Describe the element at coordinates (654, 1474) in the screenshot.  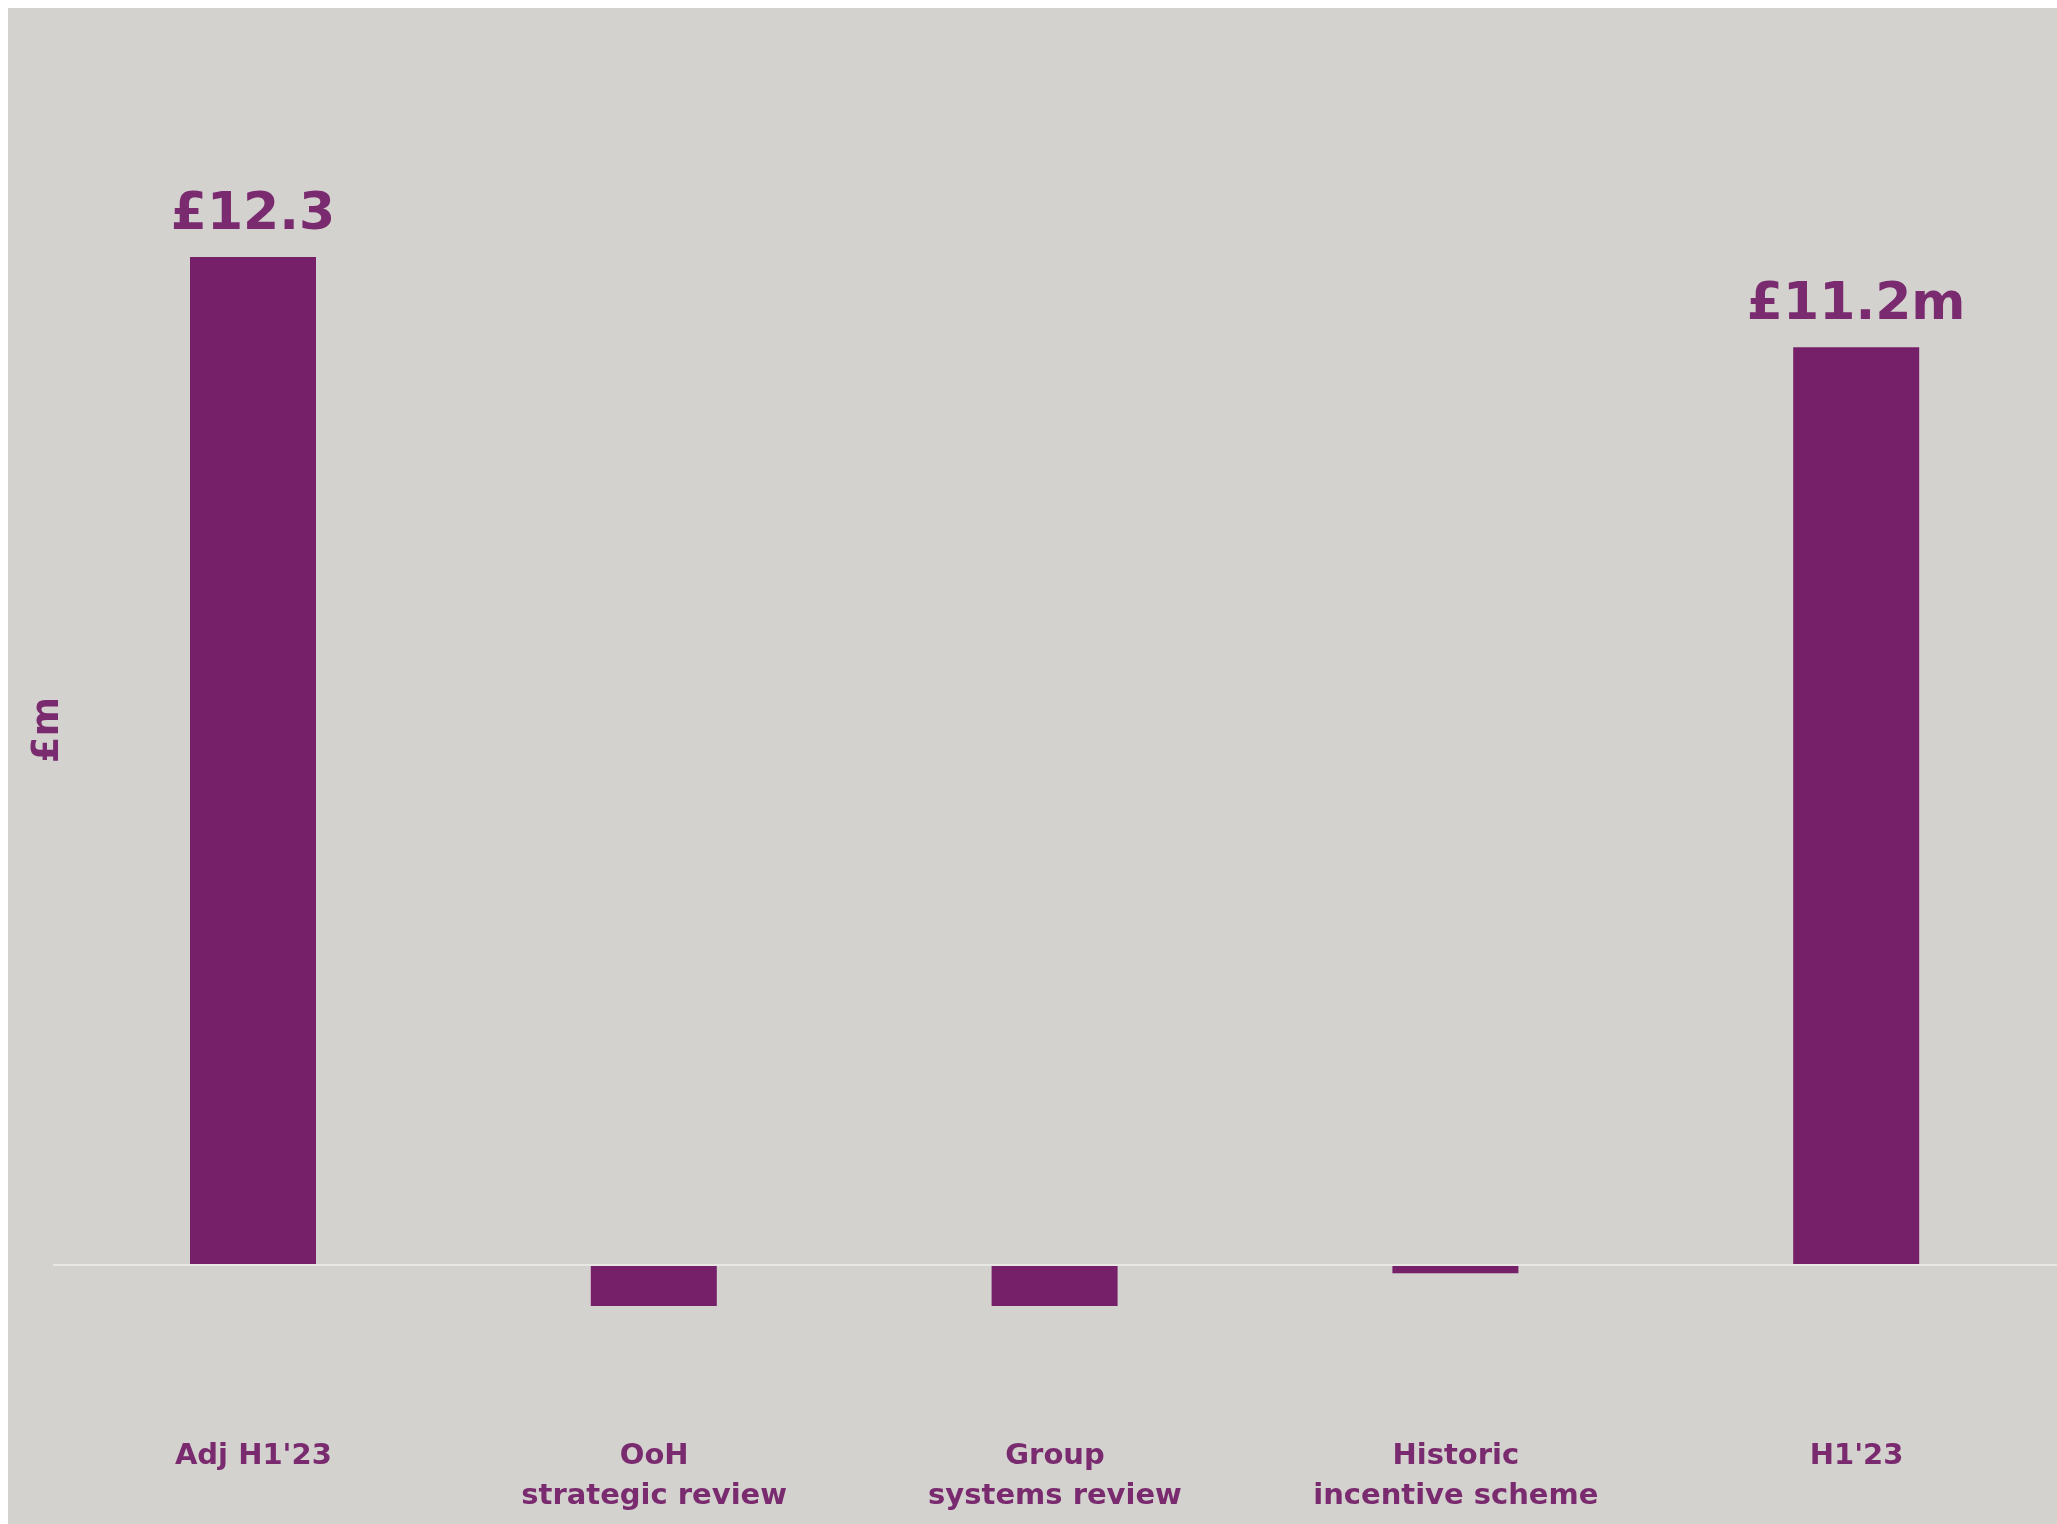
I see `x-tick-label: OoH strategic review` at that location.